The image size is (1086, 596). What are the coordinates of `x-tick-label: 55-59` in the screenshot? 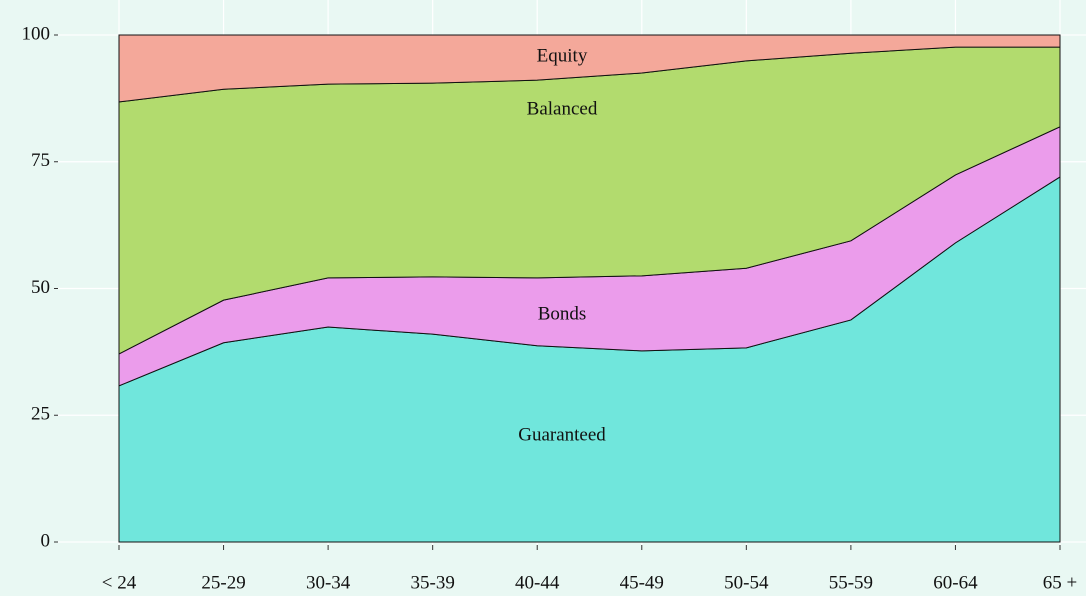 It's located at (851, 582).